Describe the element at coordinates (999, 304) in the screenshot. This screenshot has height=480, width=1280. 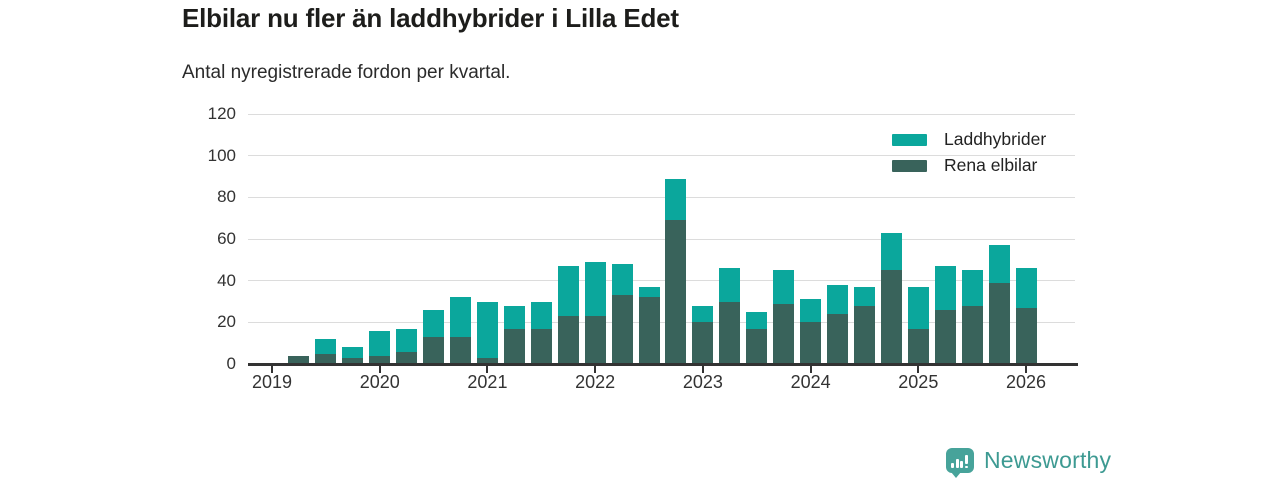
I see `bar-2025-Q4` at that location.